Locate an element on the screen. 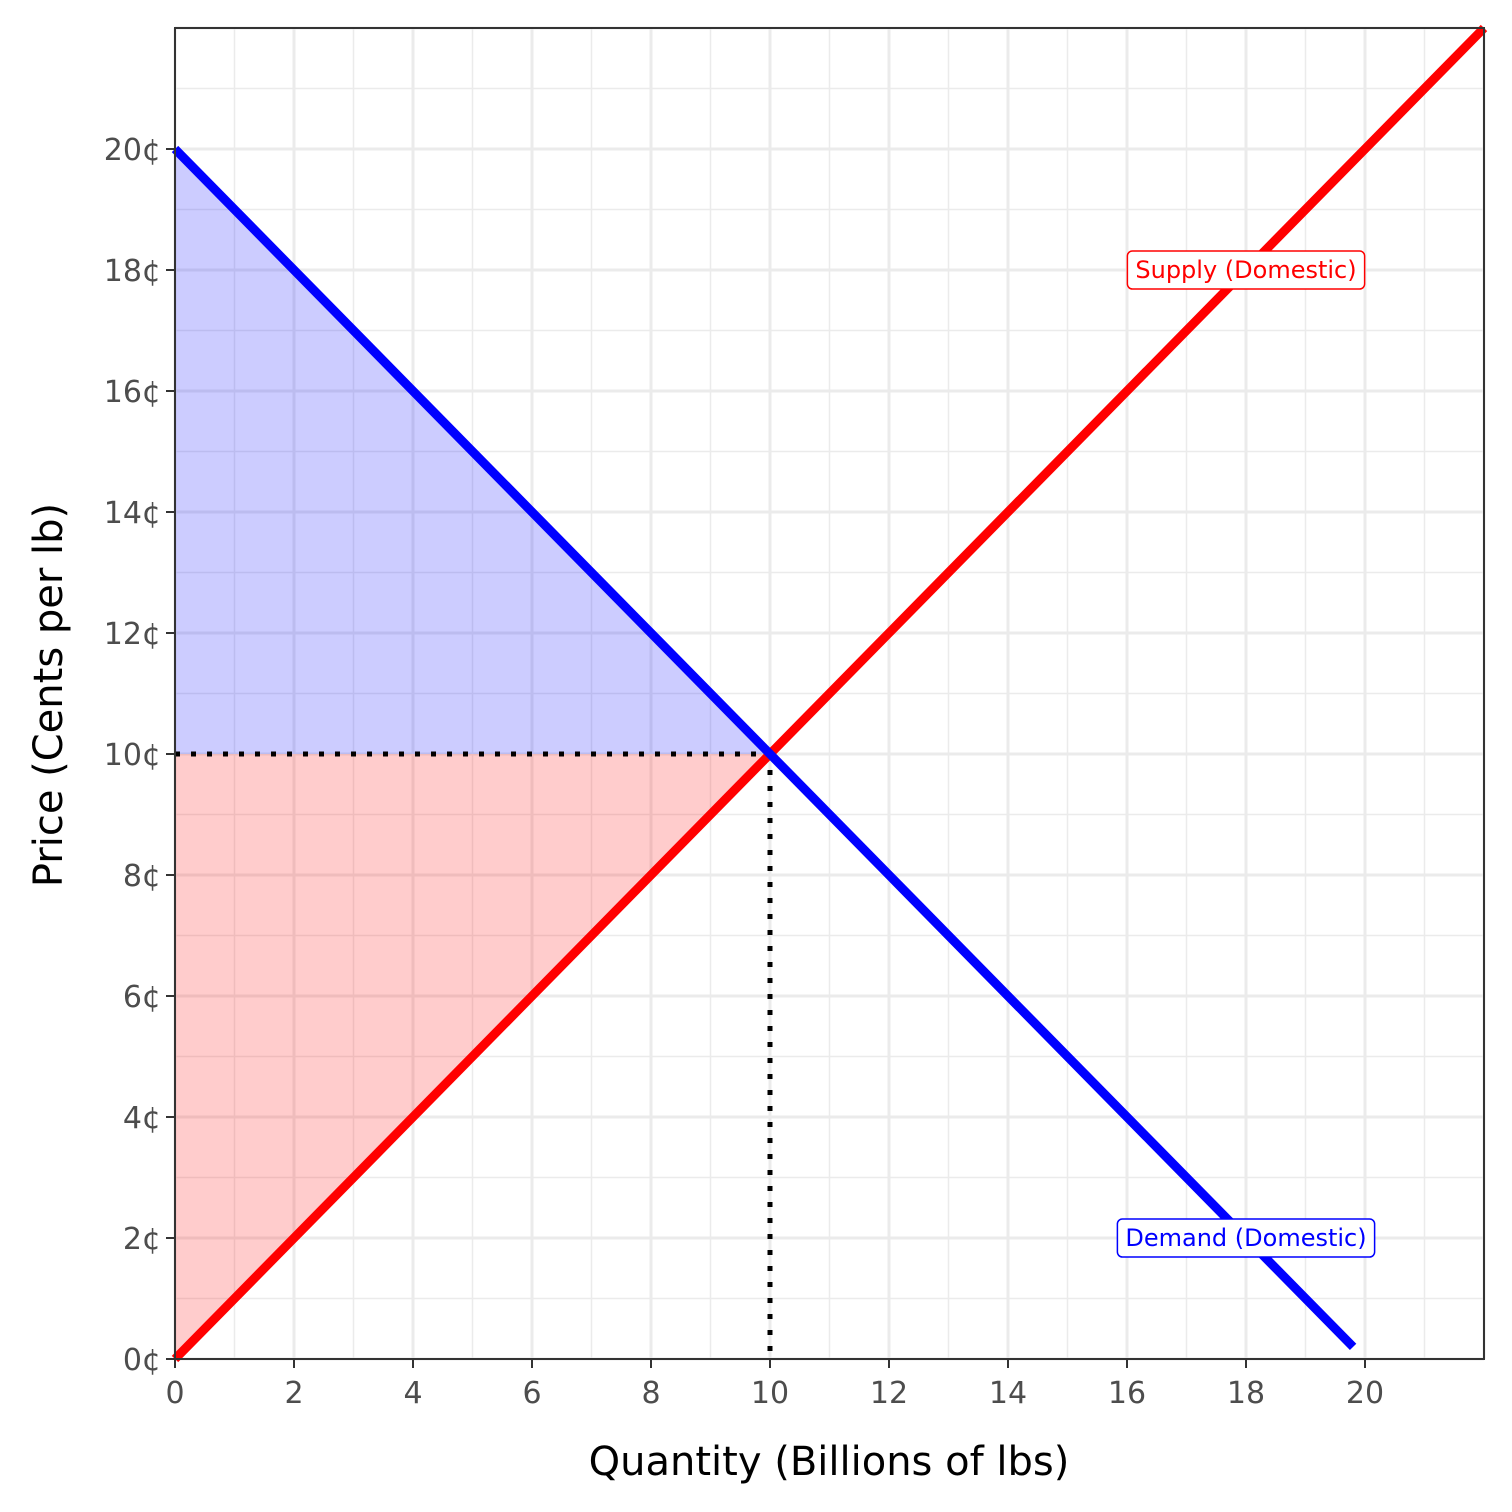 The width and height of the screenshot is (1512, 1512). x-tick-label: 10 is located at coordinates (770, 1393).